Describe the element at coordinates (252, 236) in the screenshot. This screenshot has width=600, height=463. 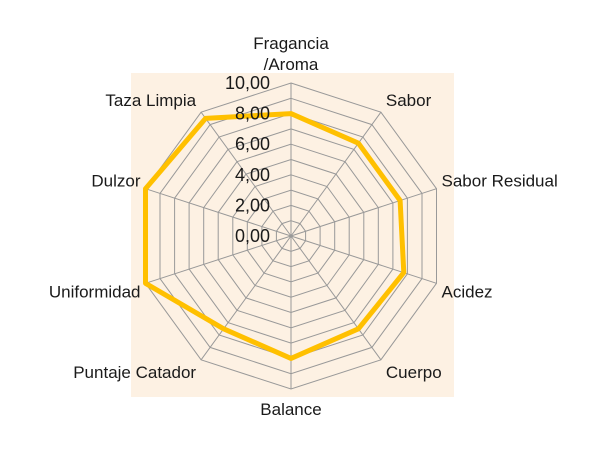
I see `tick-label: 0,00` at that location.